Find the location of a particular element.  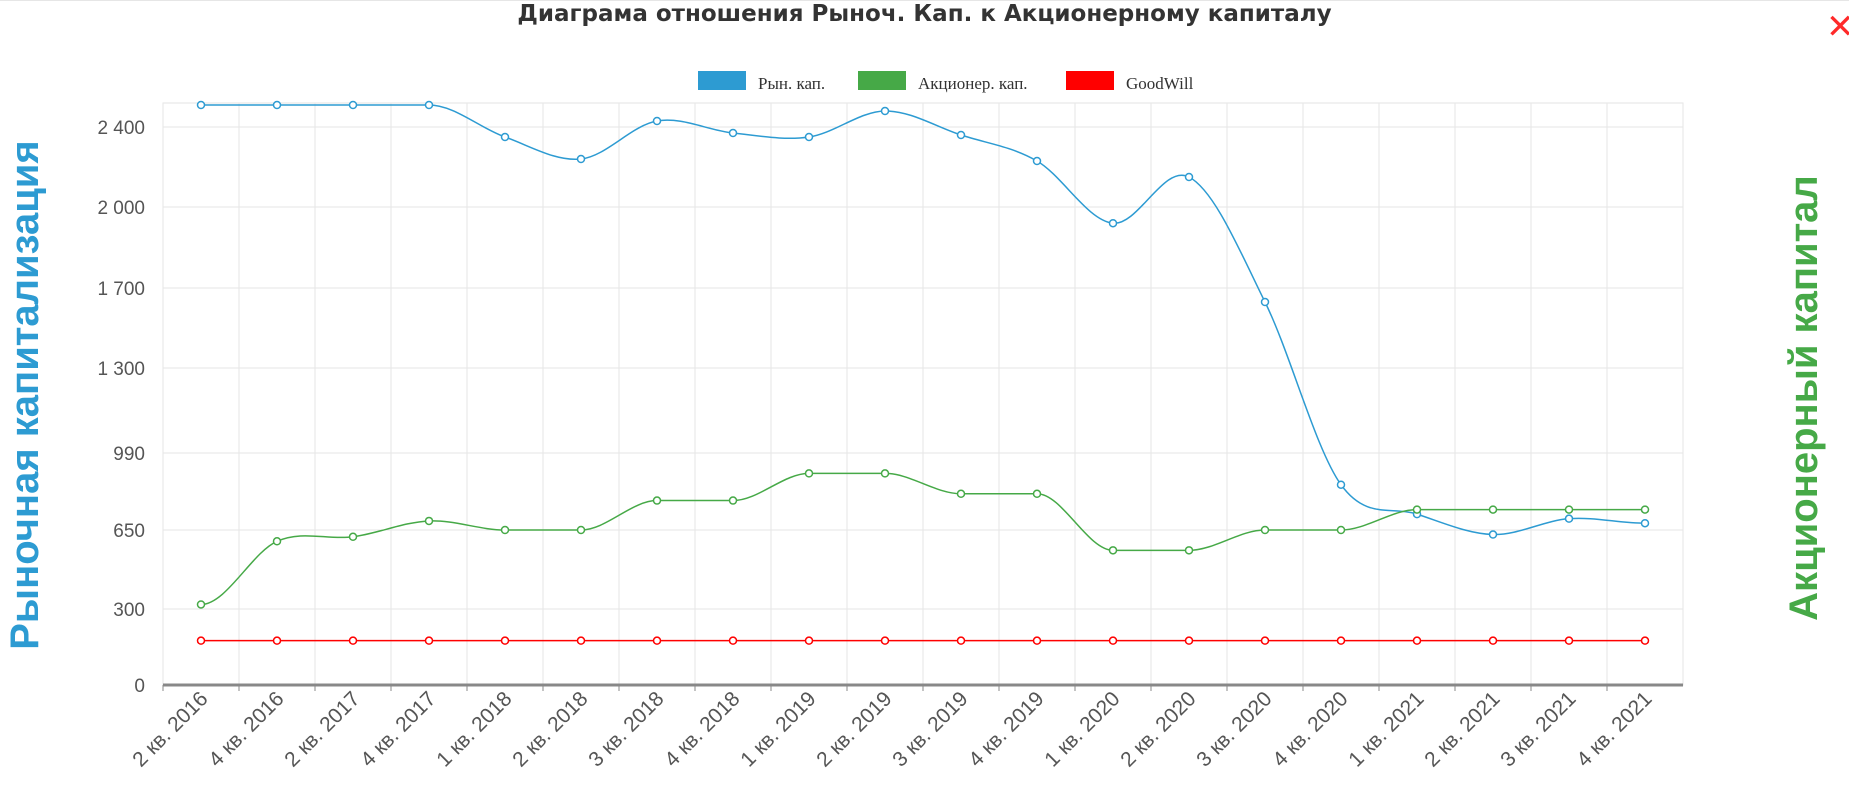

x-tick-label: 2 кв. 2016 is located at coordinates (170, 729).